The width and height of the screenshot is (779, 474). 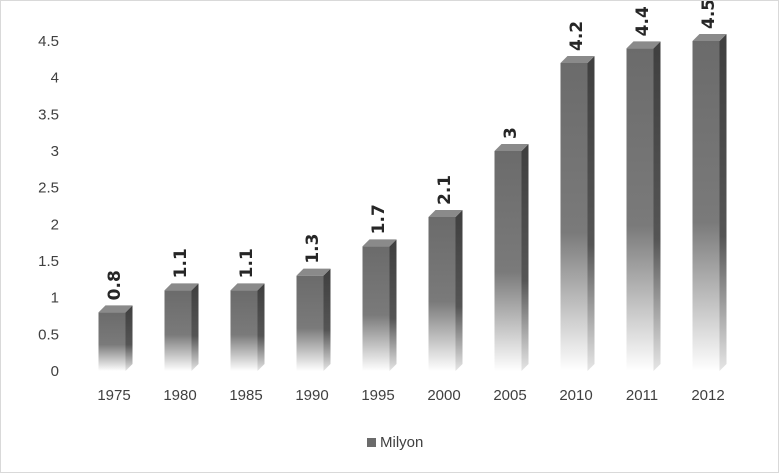 I want to click on y-tick-label: 2.5, so click(x=48, y=188).